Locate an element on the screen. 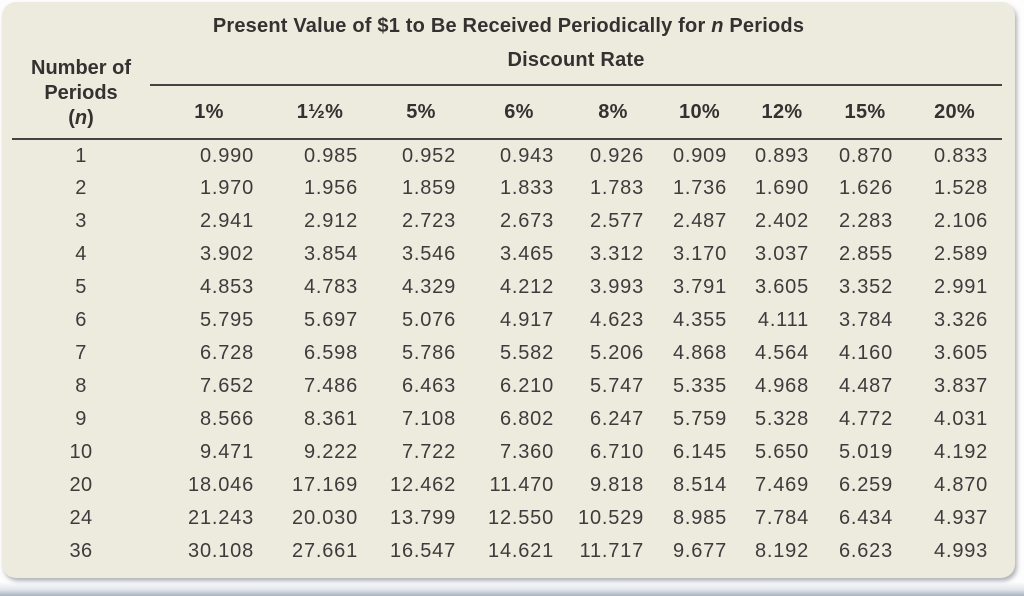  pv-factor-cell: 7.360 is located at coordinates (526, 452).